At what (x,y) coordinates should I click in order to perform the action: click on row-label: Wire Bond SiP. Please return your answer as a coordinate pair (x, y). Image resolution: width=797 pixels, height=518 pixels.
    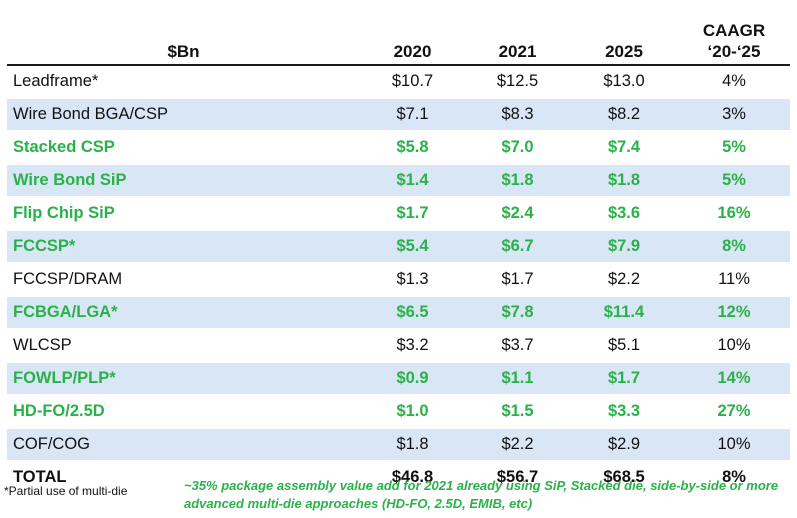
    Looking at the image, I should click on (183, 181).